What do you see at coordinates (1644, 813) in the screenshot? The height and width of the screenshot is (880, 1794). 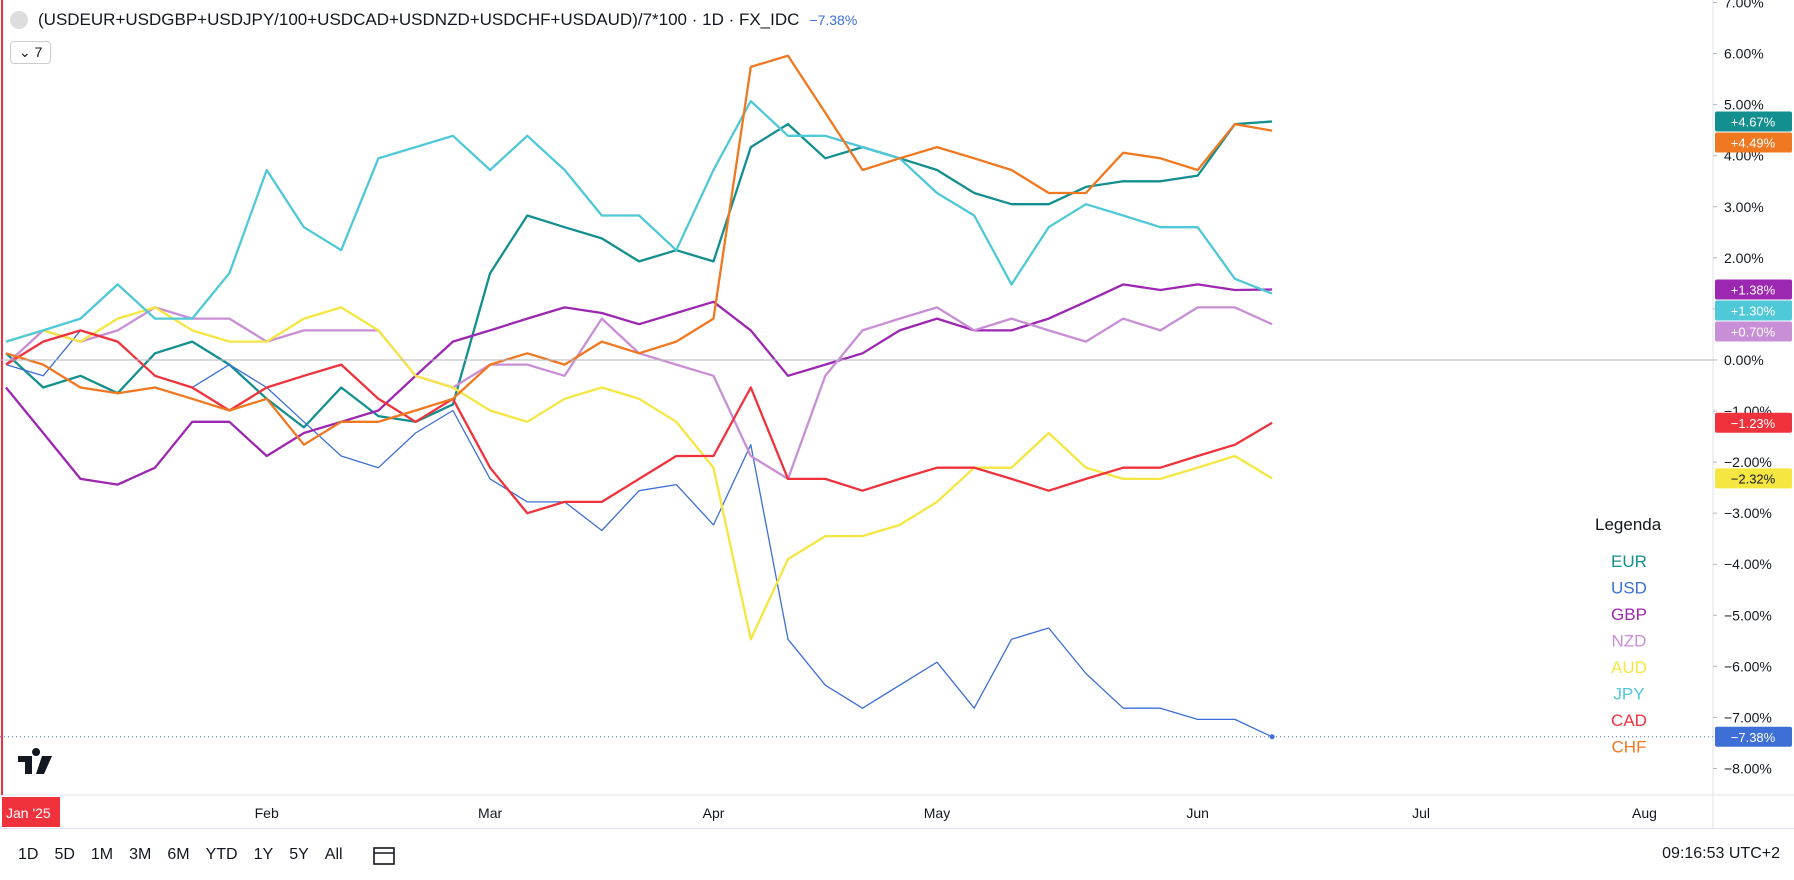 I see `x-tick-label: Aug` at bounding box center [1644, 813].